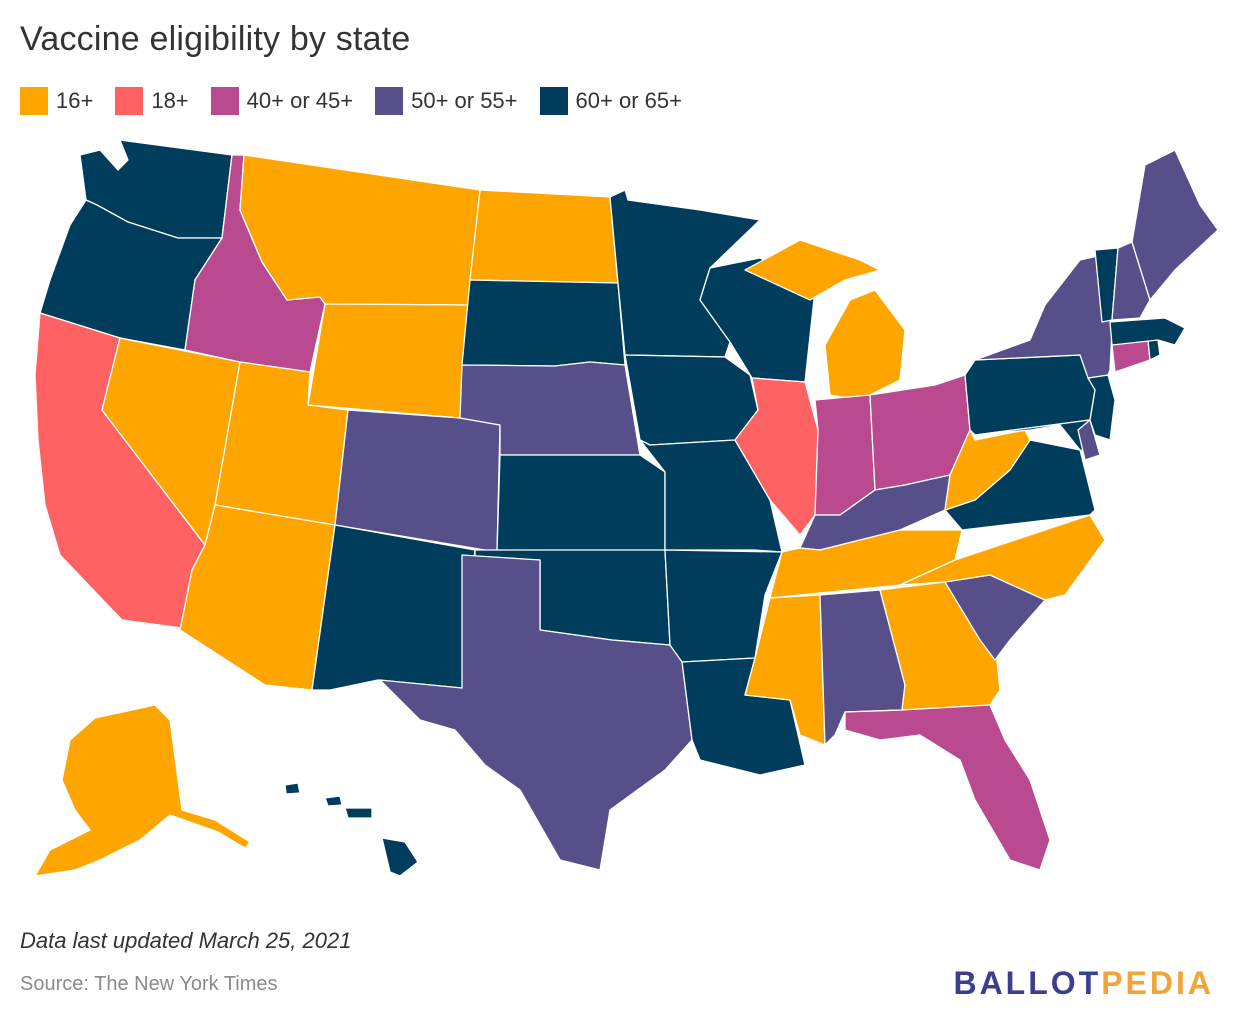 This screenshot has height=1026, width=1240. I want to click on legend-item-50-55: 50+ or 55+, so click(446, 101).